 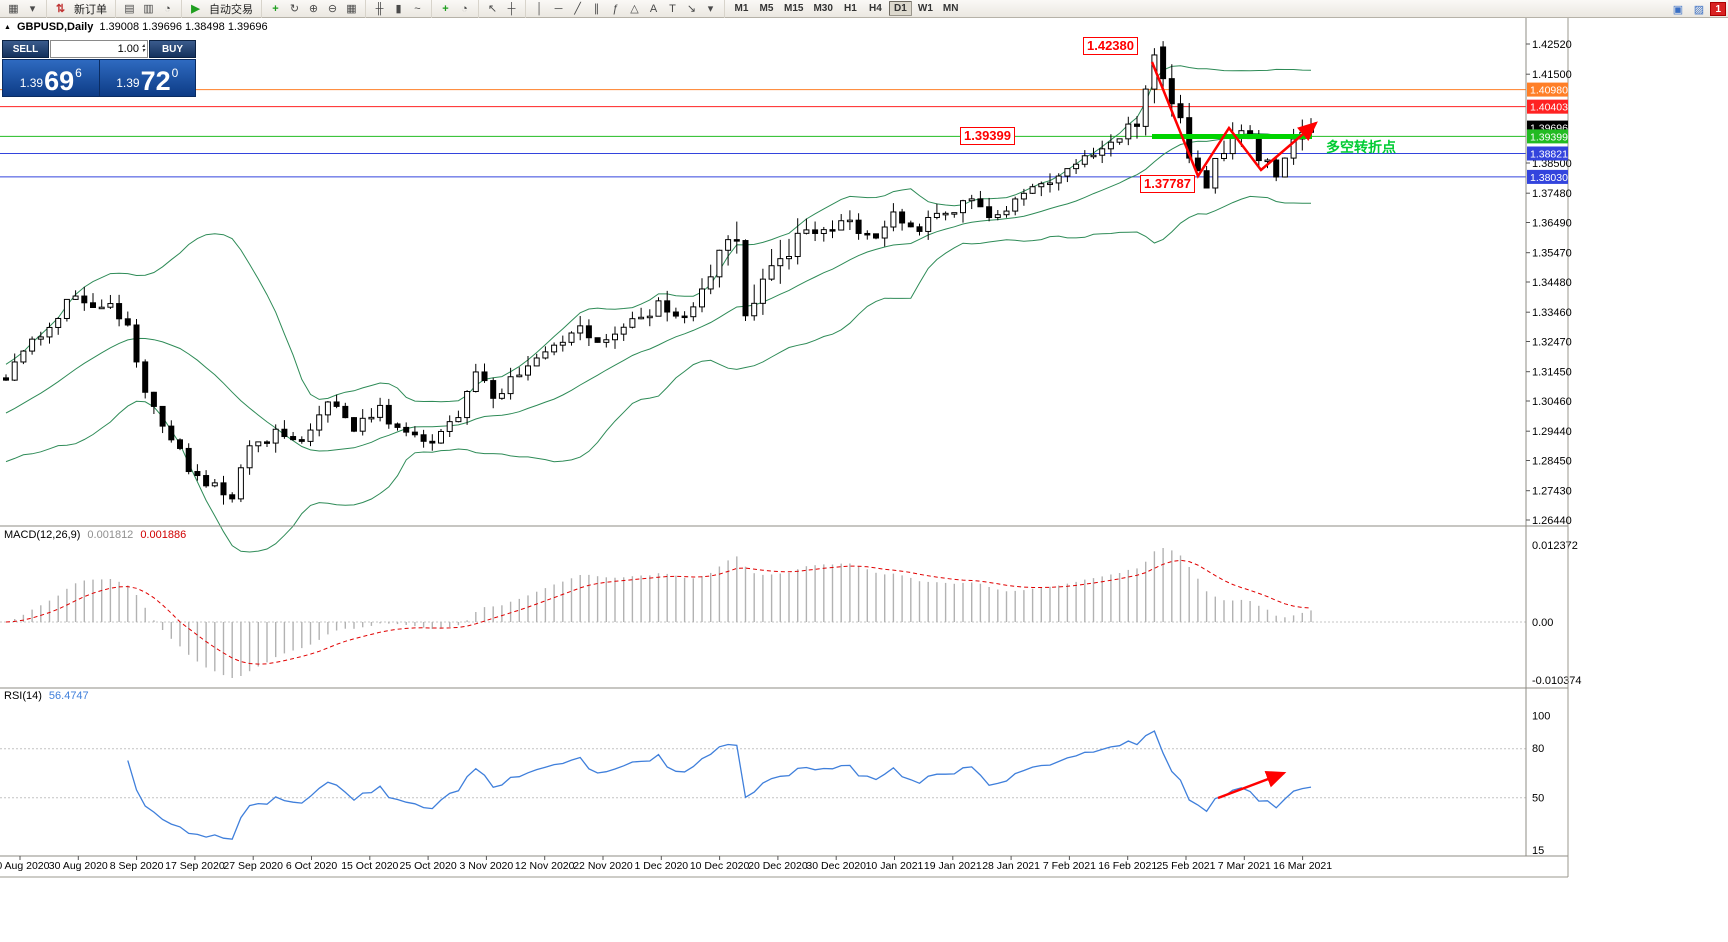 What do you see at coordinates (455, 9) in the screenshot?
I see `misc-group: + ◔` at bounding box center [455, 9].